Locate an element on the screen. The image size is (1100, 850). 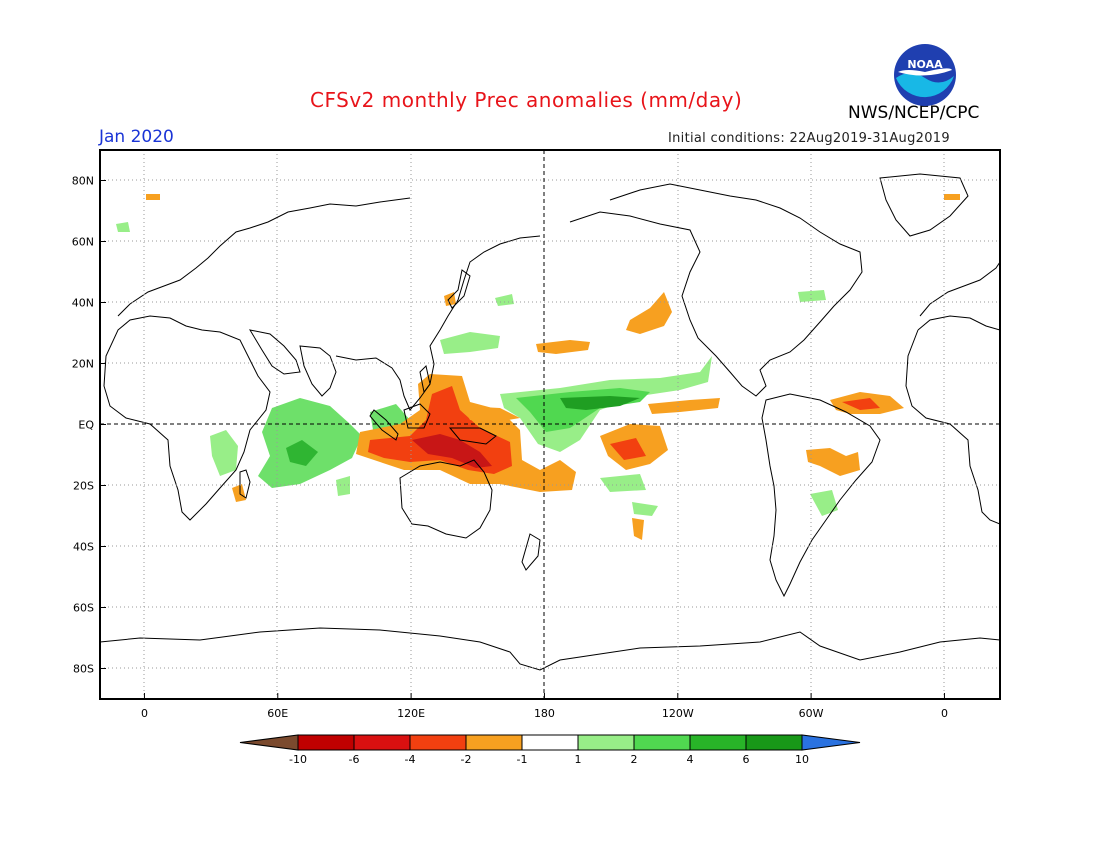
lat-label: 40N is located at coordinates (83, 303).